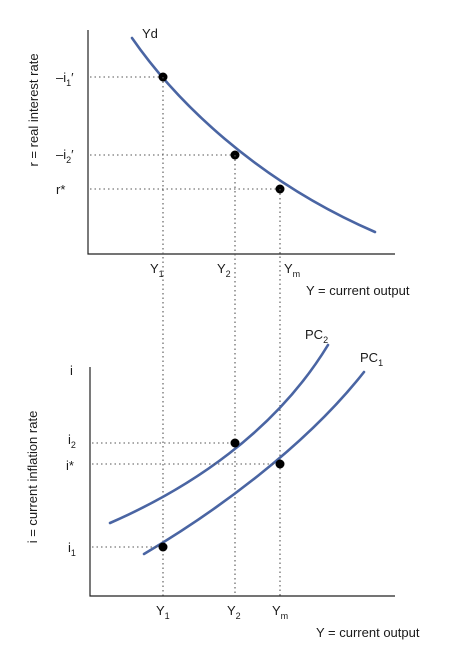 The image size is (474, 666). I want to click on pc1-curve, so click(254, 463).